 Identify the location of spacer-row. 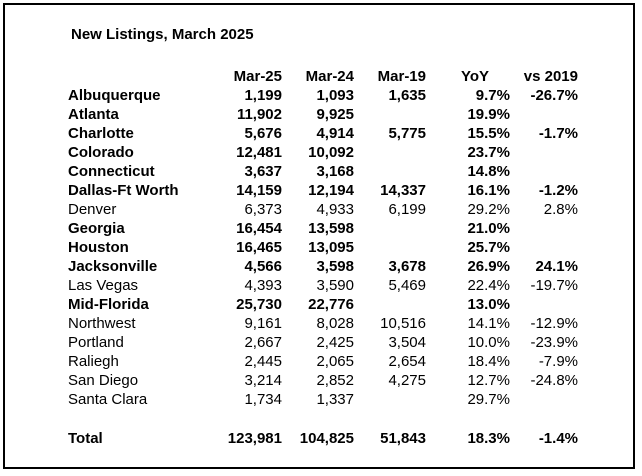
(323, 419).